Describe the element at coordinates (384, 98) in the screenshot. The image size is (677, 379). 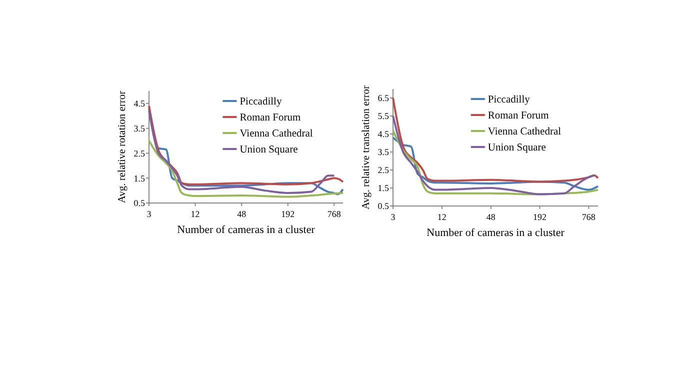
I see `y-tick-label: 6.5` at that location.